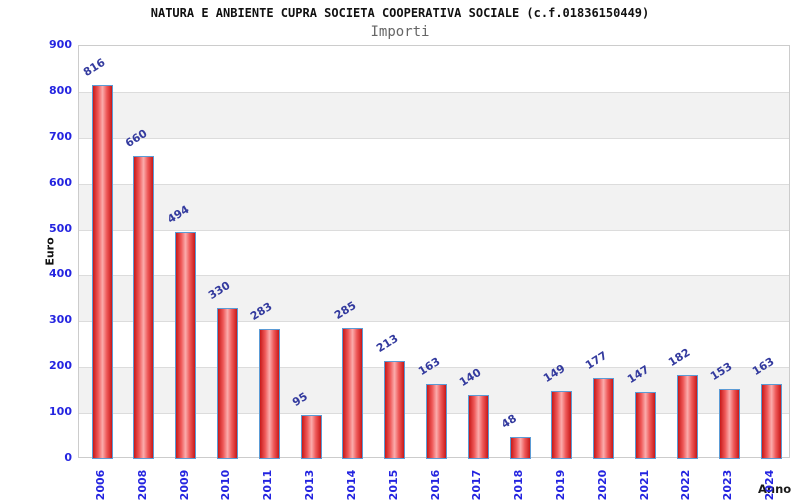  Describe the element at coordinates (602, 484) in the screenshot. I see `x-tick-label: 2020` at that location.